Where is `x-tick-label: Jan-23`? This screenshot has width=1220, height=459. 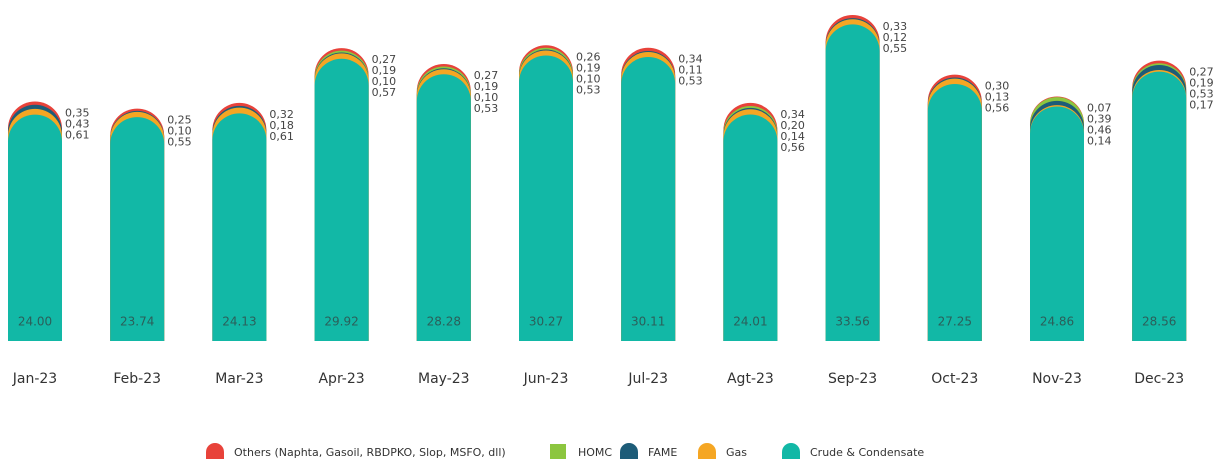
x-tick-label: Jan-23 is located at coordinates (34, 379).